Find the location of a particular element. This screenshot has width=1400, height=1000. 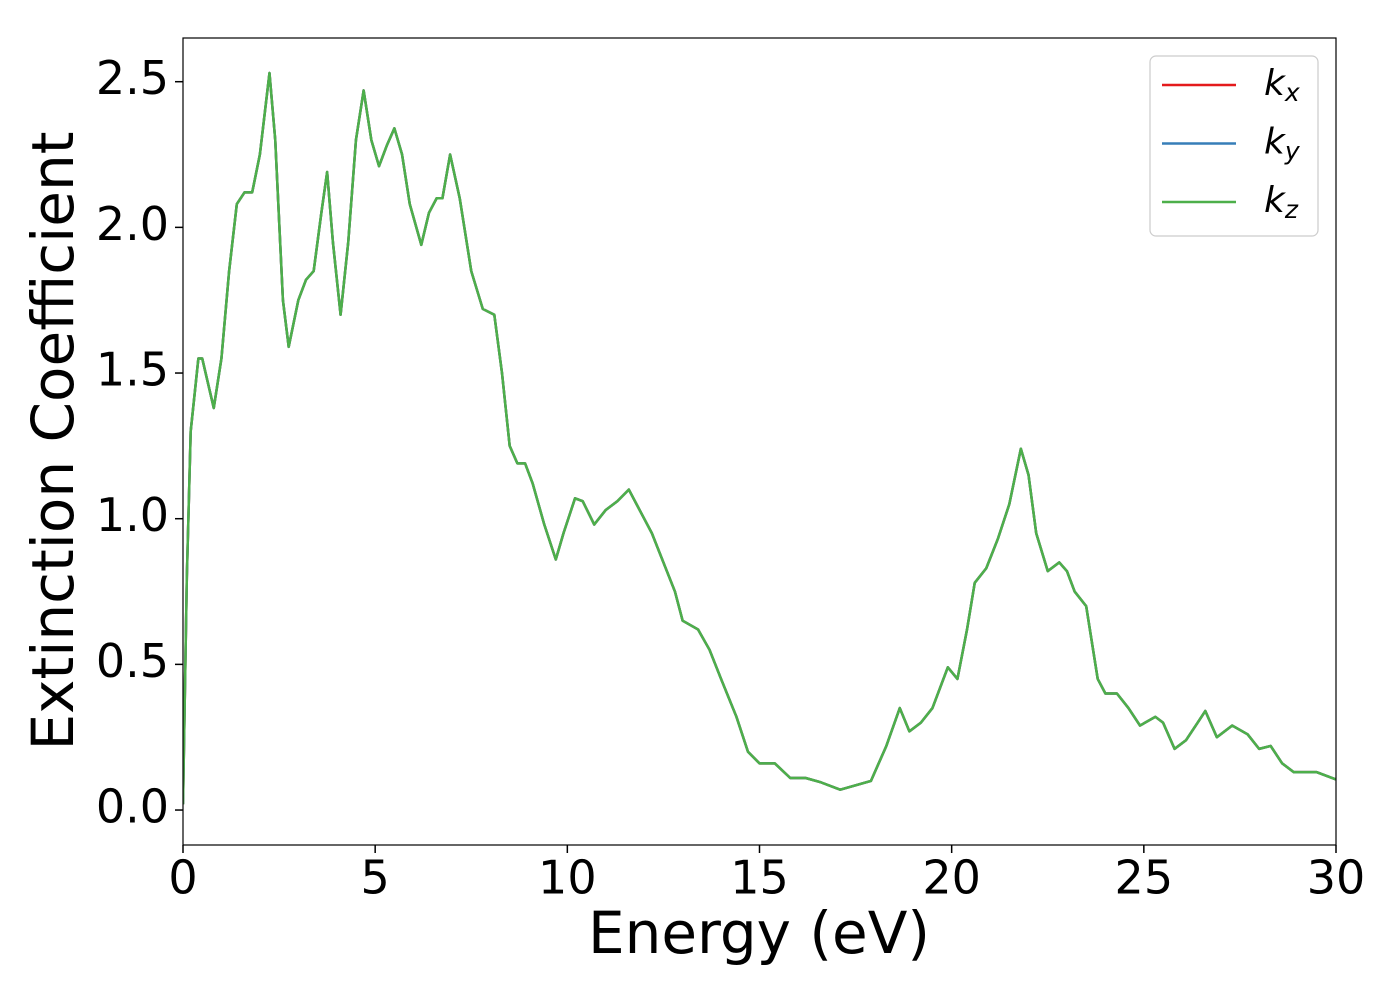

y-tick-label: 2.5 is located at coordinates (132, 78).